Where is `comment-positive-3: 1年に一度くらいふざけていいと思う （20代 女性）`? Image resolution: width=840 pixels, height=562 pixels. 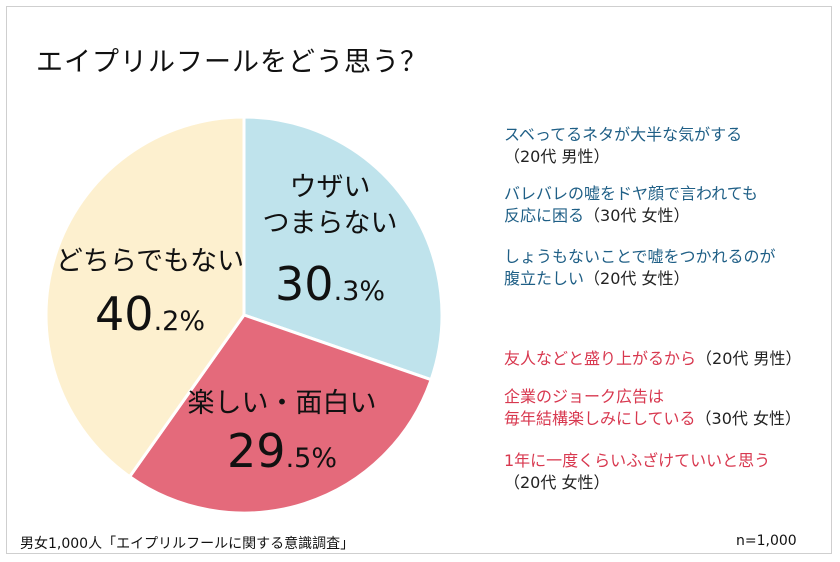 comment-positive-3: 1年に一度くらいふざけていいと思う （20代 女性） is located at coordinates (637, 472).